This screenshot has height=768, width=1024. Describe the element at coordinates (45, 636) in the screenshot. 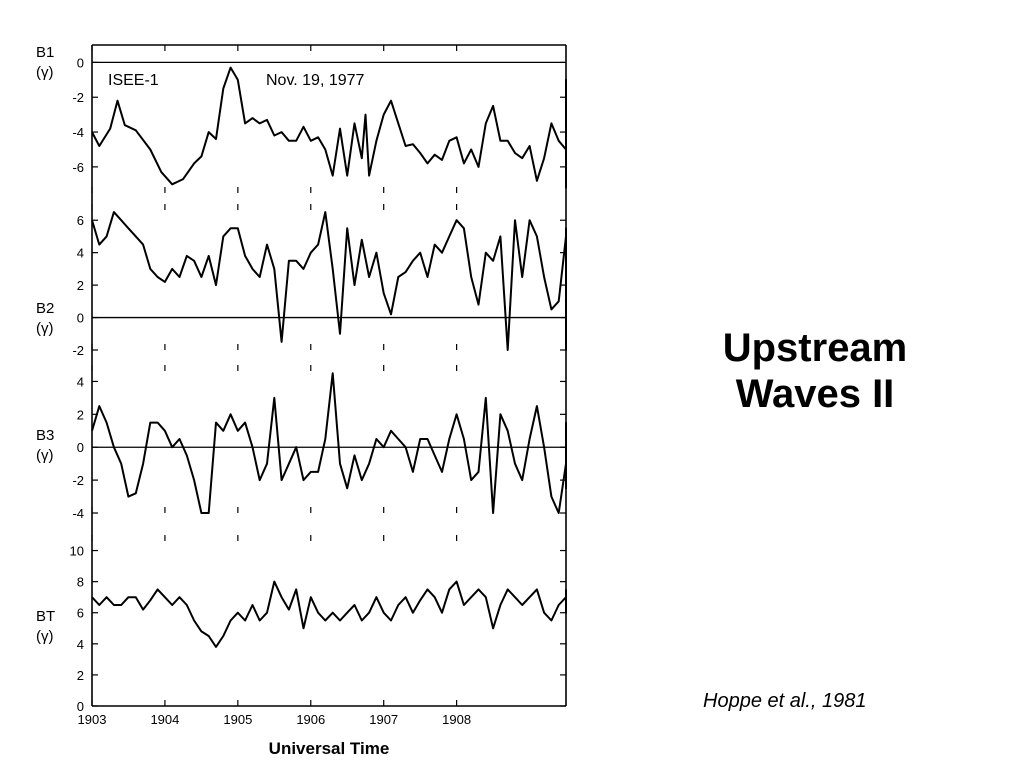

I see `panel-unit-bt: (γ)` at that location.